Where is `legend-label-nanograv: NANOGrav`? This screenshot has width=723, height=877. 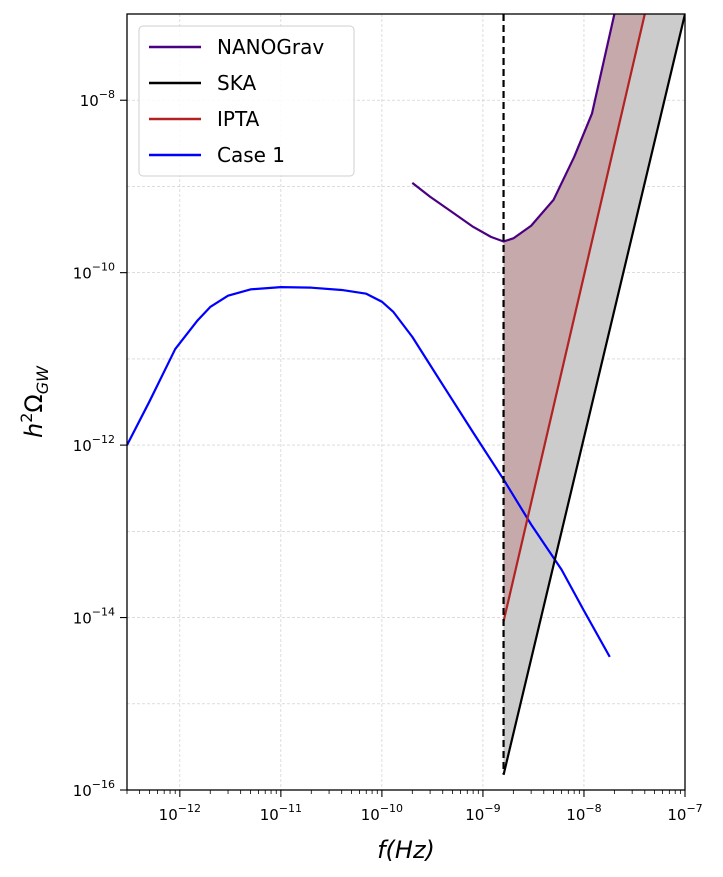 legend-label-nanograv: NANOGrav is located at coordinates (270, 47).